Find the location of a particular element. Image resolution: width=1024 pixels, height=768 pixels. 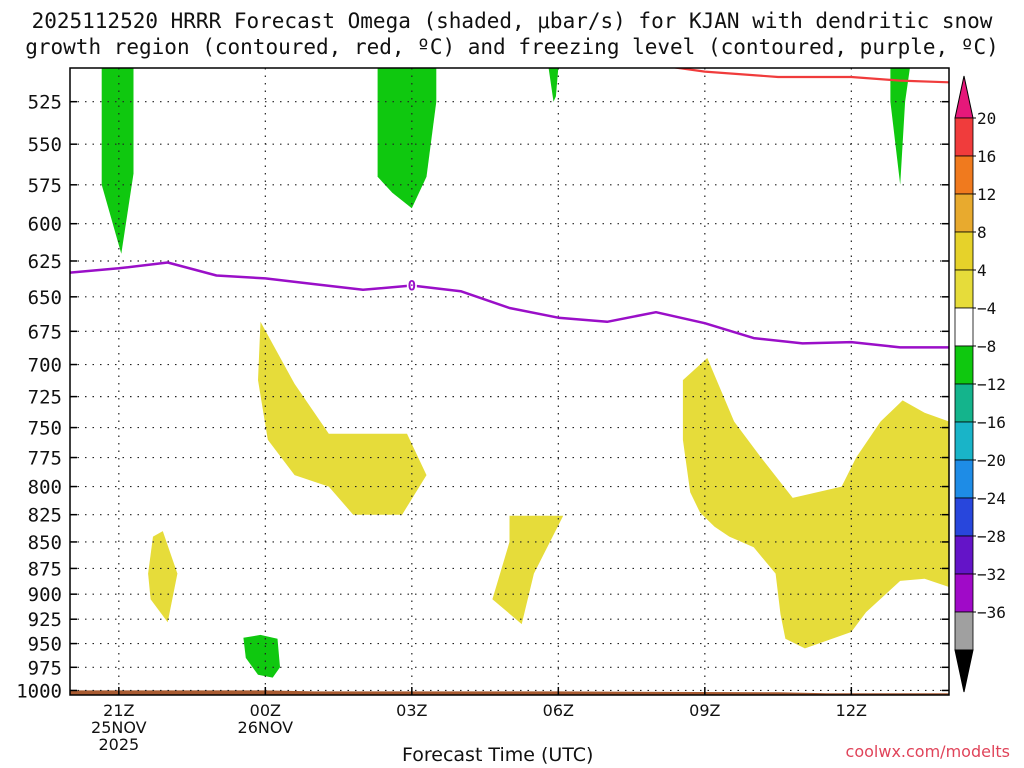

y-tick-label-600: 600 is located at coordinates (45, 225).